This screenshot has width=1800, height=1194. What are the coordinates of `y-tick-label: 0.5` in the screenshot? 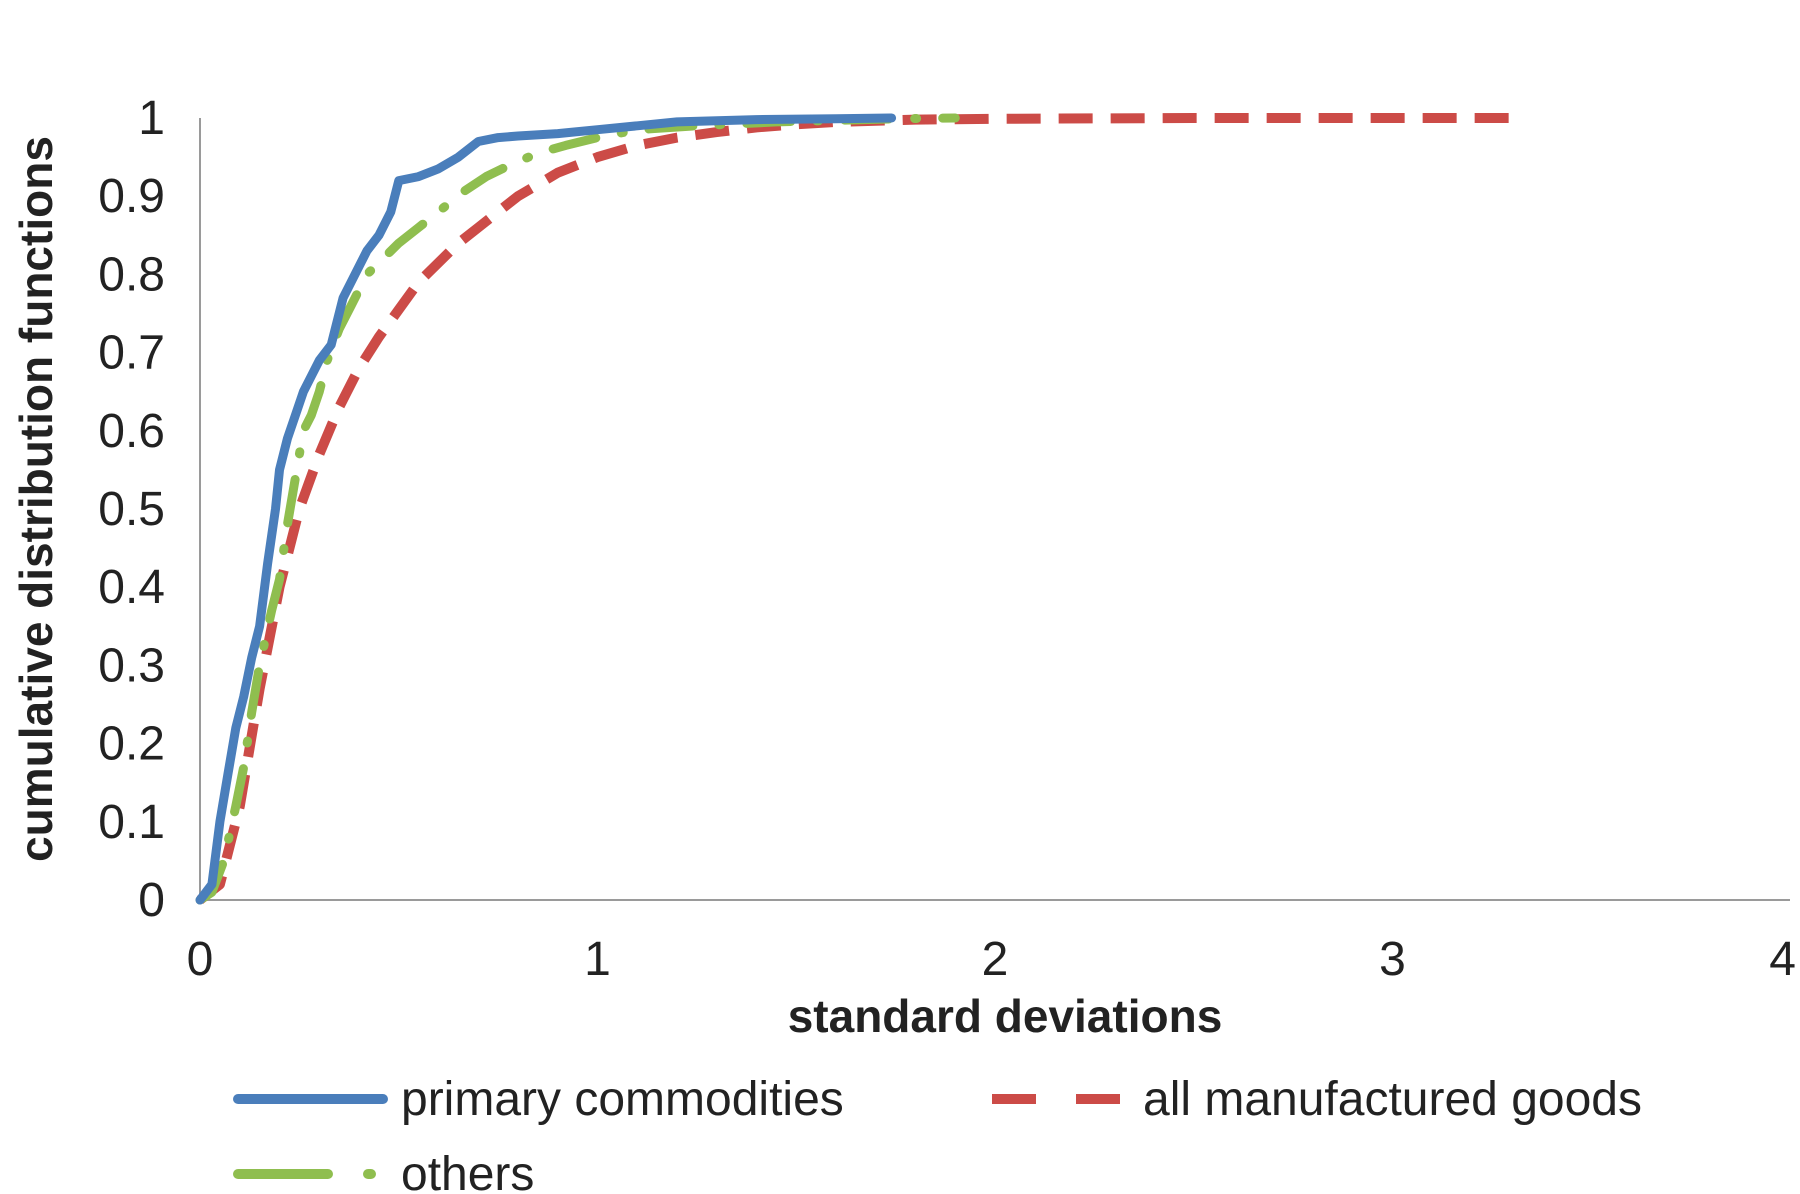 It's located at (131, 509).